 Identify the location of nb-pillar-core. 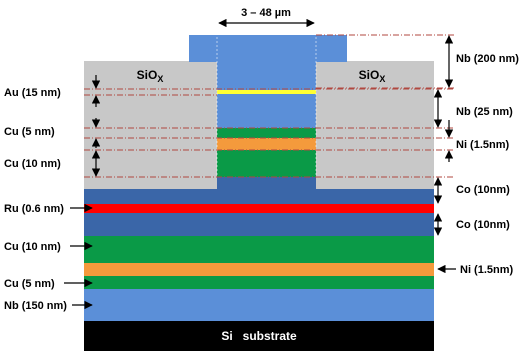
(266, 76).